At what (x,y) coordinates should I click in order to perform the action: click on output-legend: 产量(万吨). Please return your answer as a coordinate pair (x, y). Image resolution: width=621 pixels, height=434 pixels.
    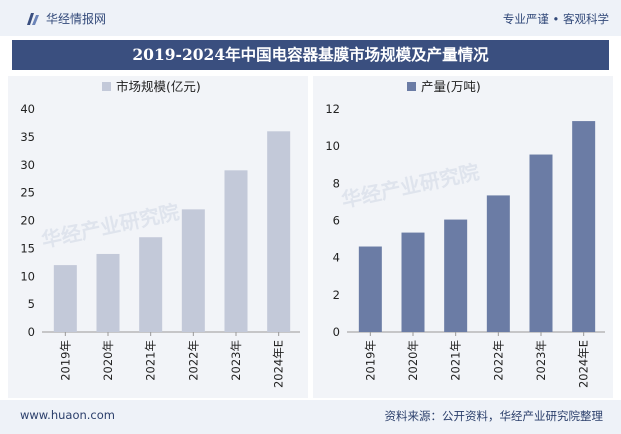
    Looking at the image, I should click on (444, 86).